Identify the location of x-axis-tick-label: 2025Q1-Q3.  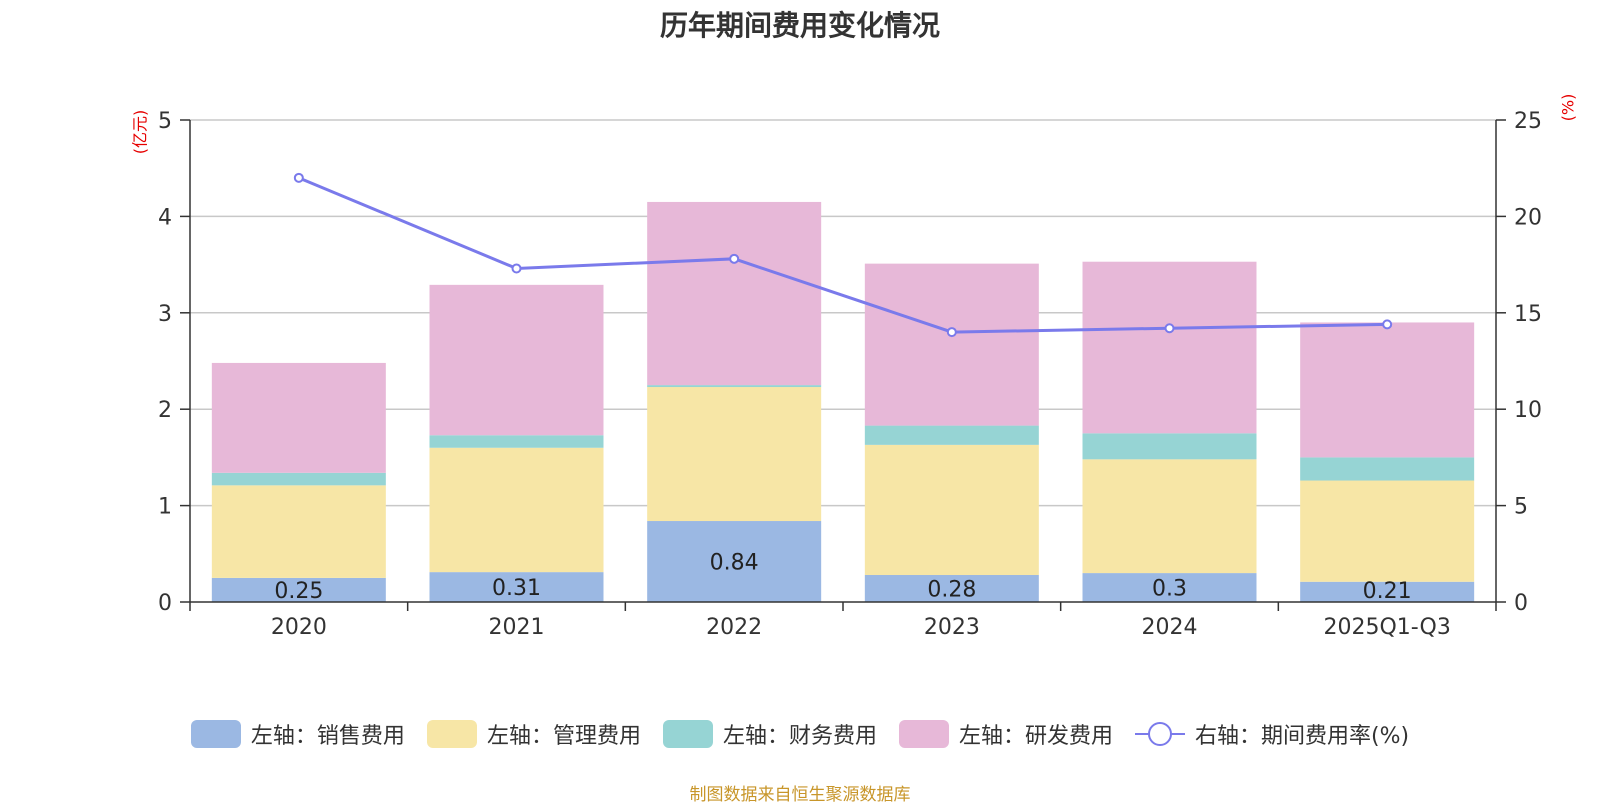
(1386, 627).